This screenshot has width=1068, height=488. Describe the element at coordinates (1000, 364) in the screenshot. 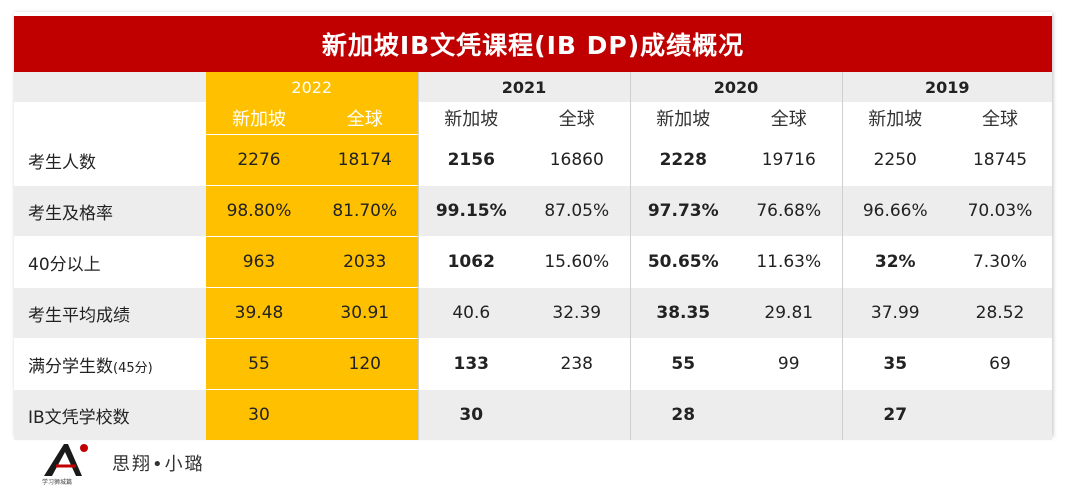

I see `cell: 69` at that location.